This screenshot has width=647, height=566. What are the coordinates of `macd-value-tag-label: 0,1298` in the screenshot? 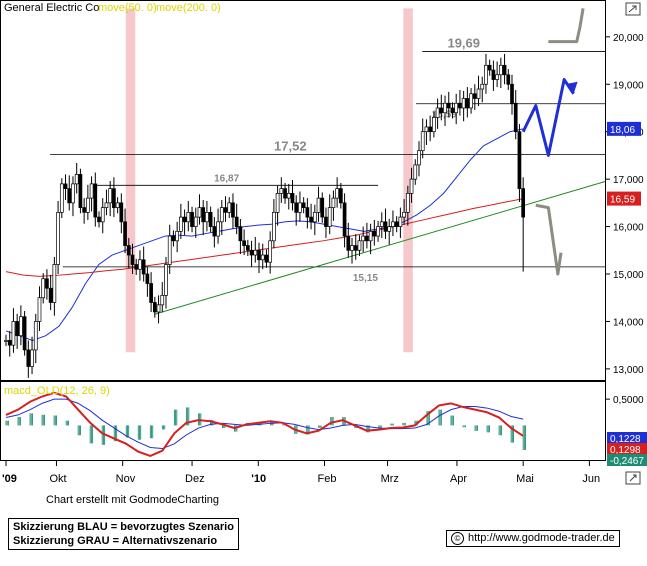 It's located at (625, 450).